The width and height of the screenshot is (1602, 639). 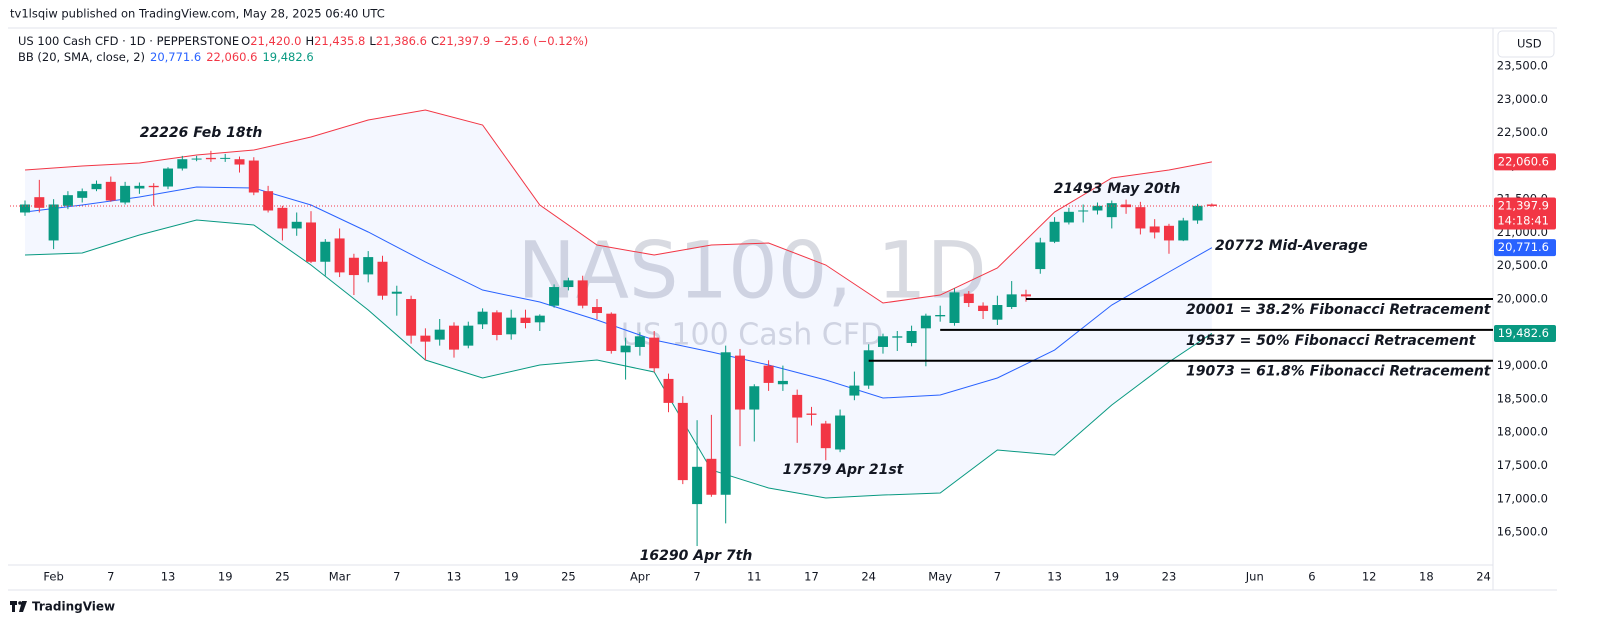 What do you see at coordinates (1522, 498) in the screenshot?
I see `y-tick-label: 17,000.0` at bounding box center [1522, 498].